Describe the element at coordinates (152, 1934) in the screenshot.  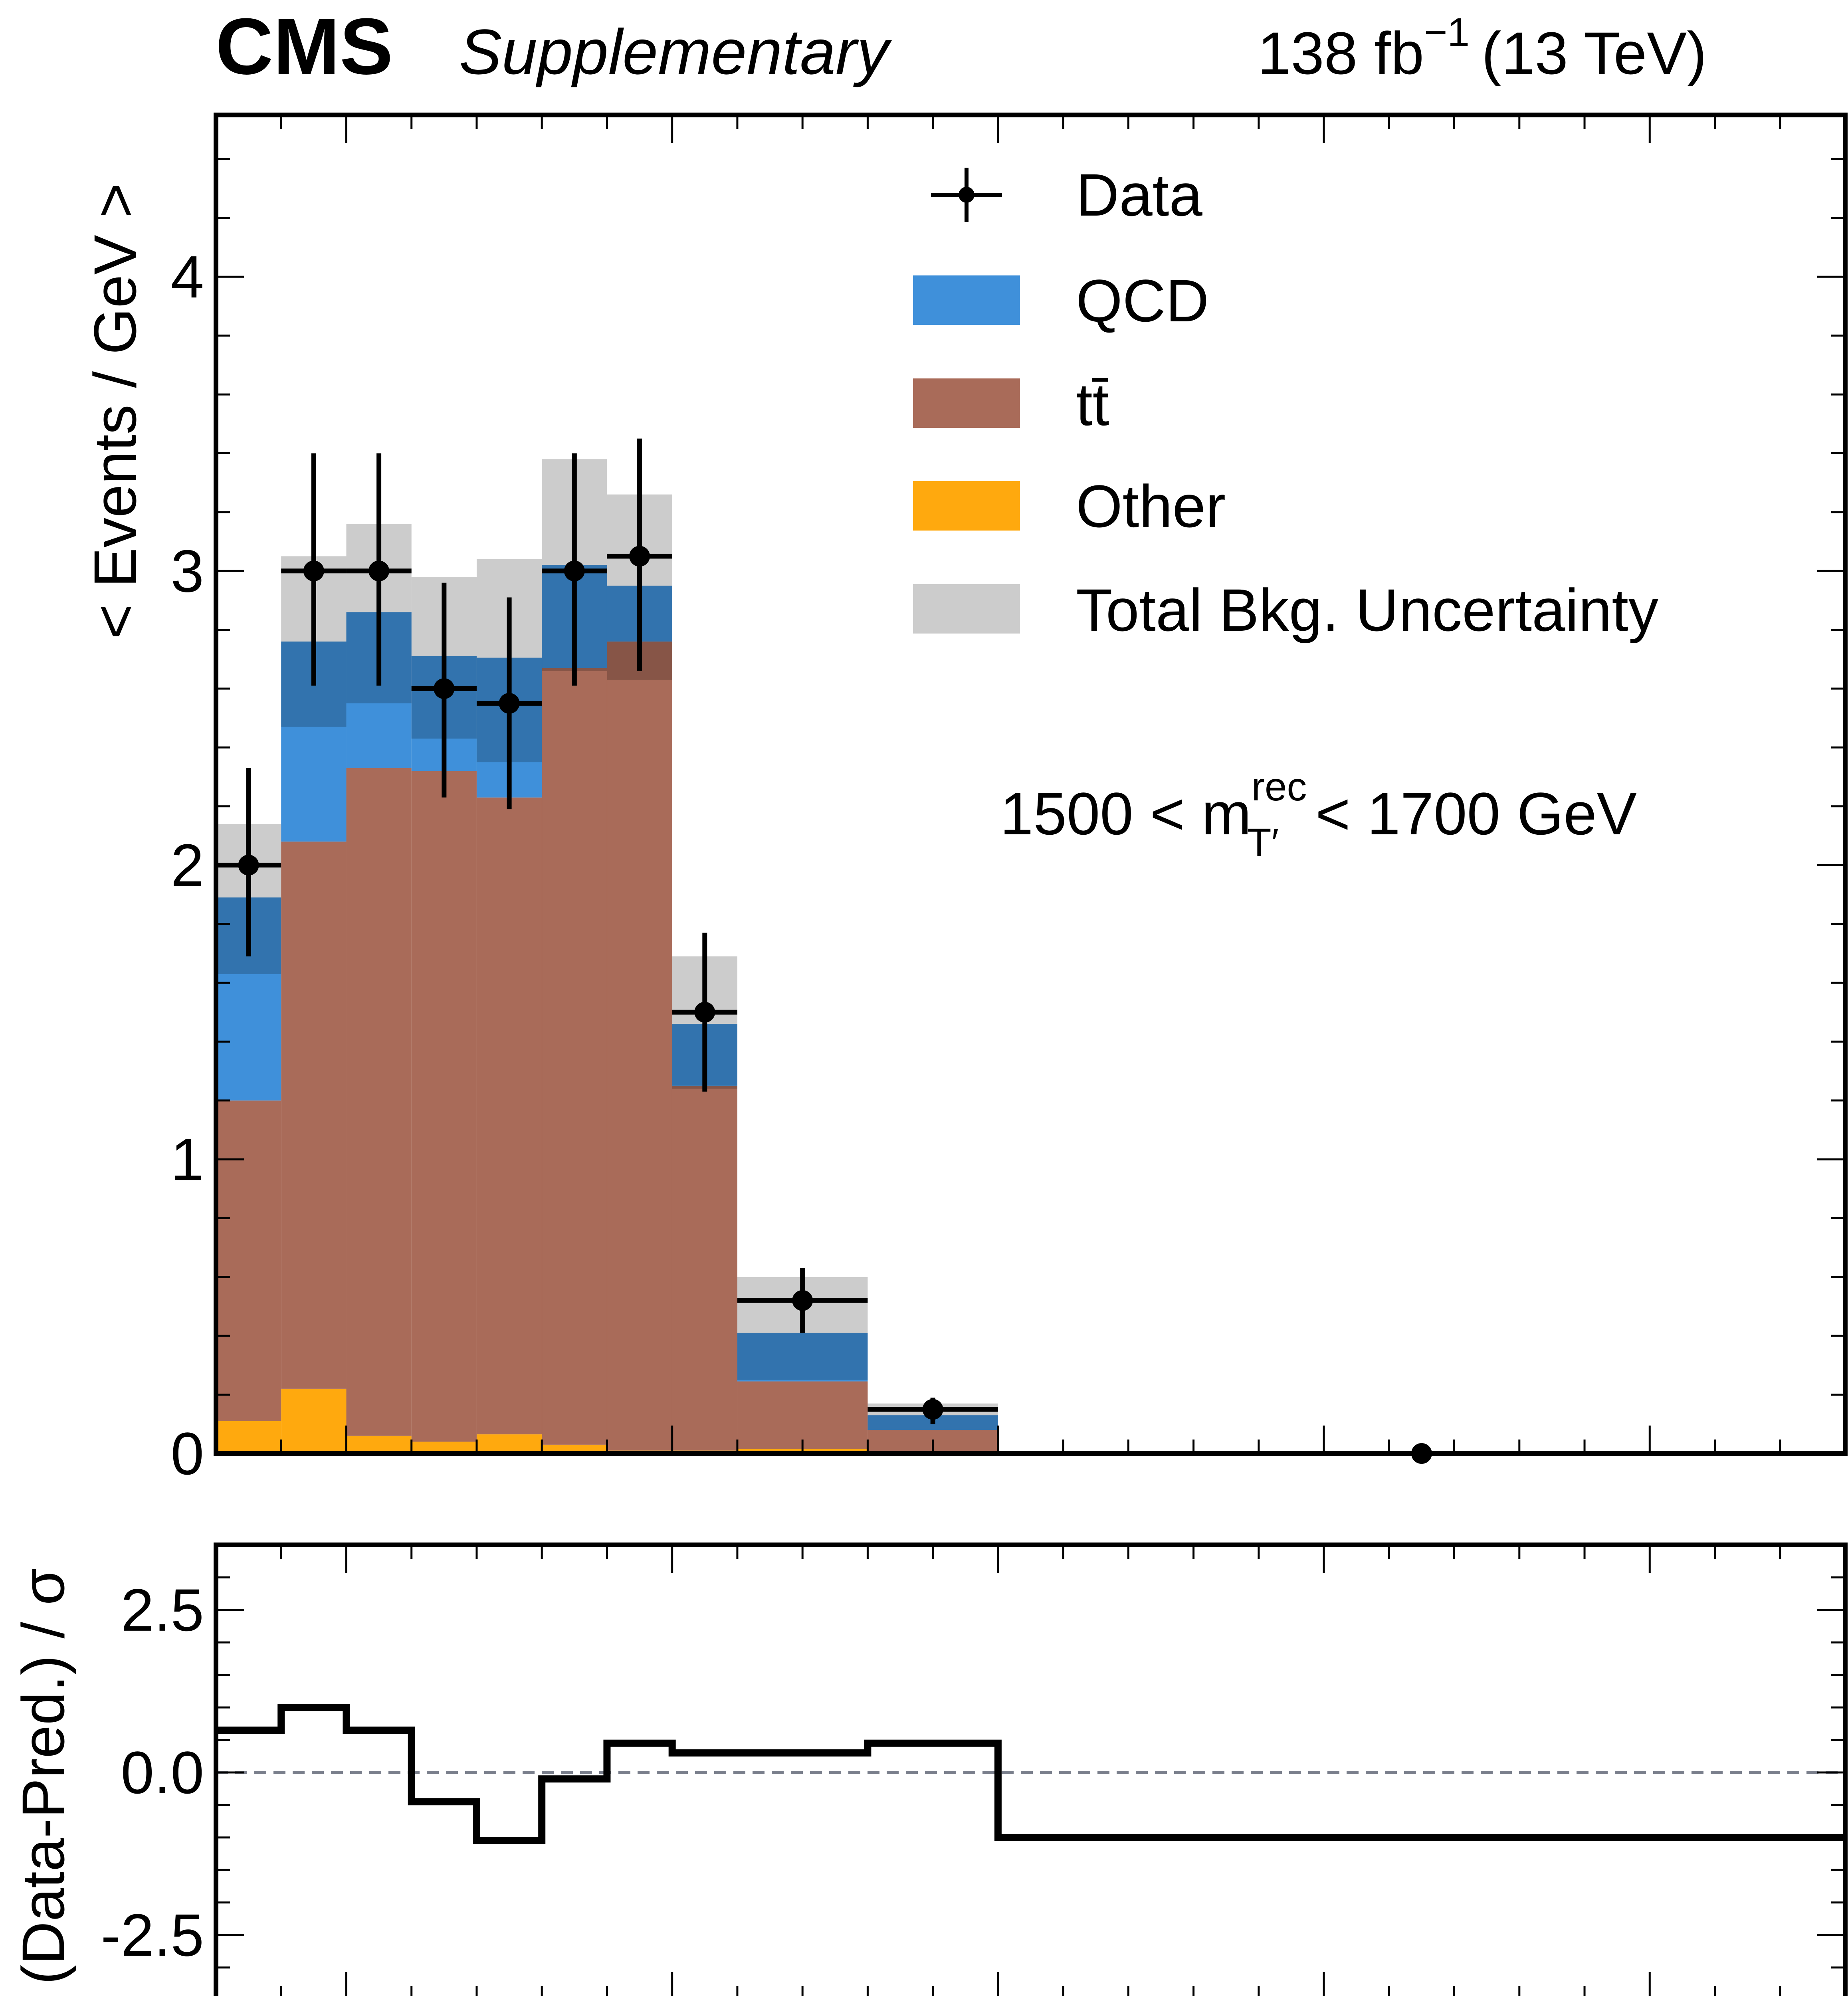
I see `pull-y-tick-label-0: -2.5` at that location.